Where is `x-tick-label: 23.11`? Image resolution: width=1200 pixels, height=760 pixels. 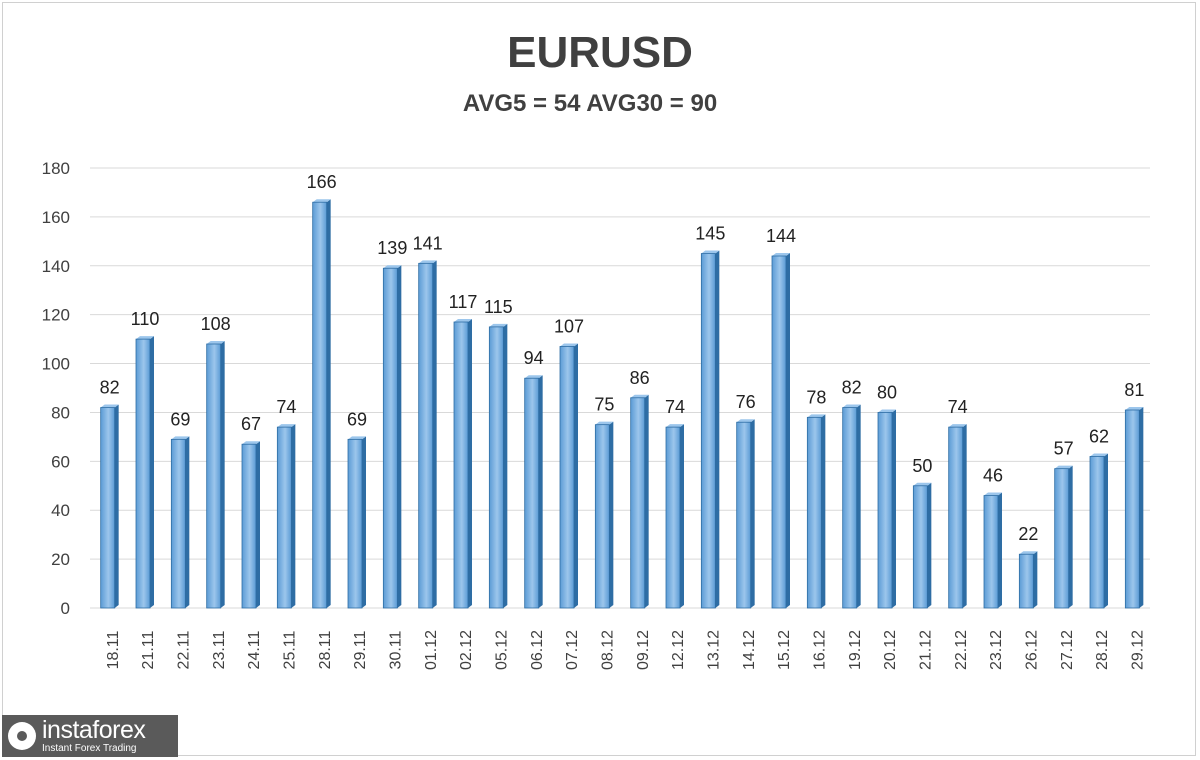
x-tick-label: 23.11 is located at coordinates (219, 649).